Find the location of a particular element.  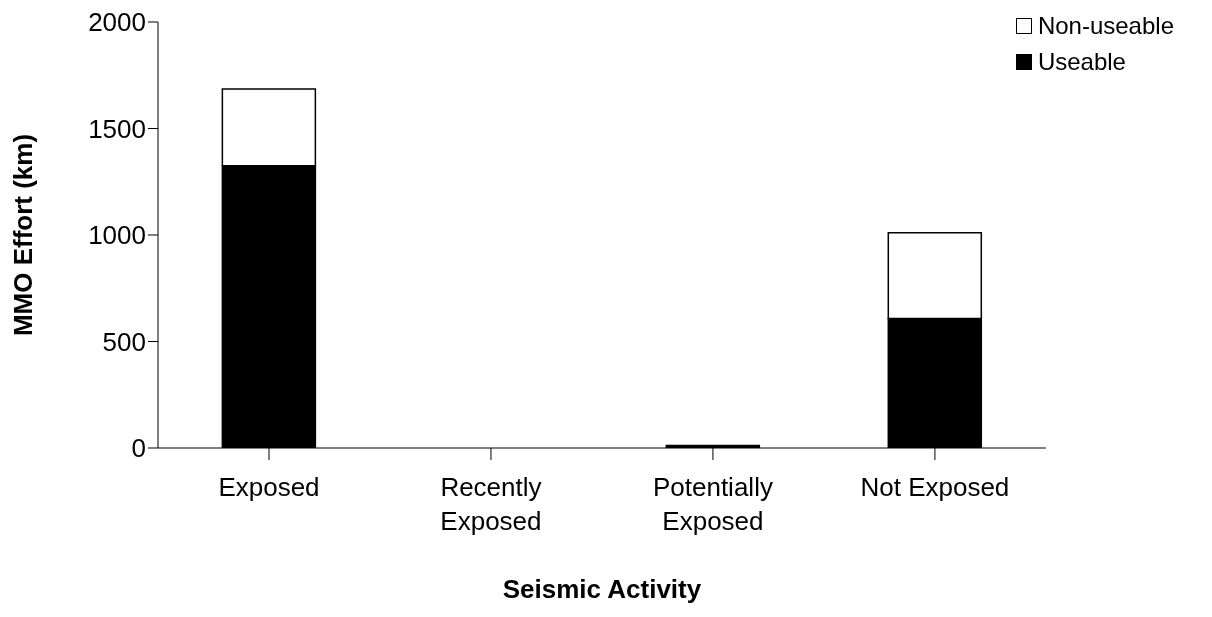

y-tick-label: 1000 is located at coordinates (117, 235).